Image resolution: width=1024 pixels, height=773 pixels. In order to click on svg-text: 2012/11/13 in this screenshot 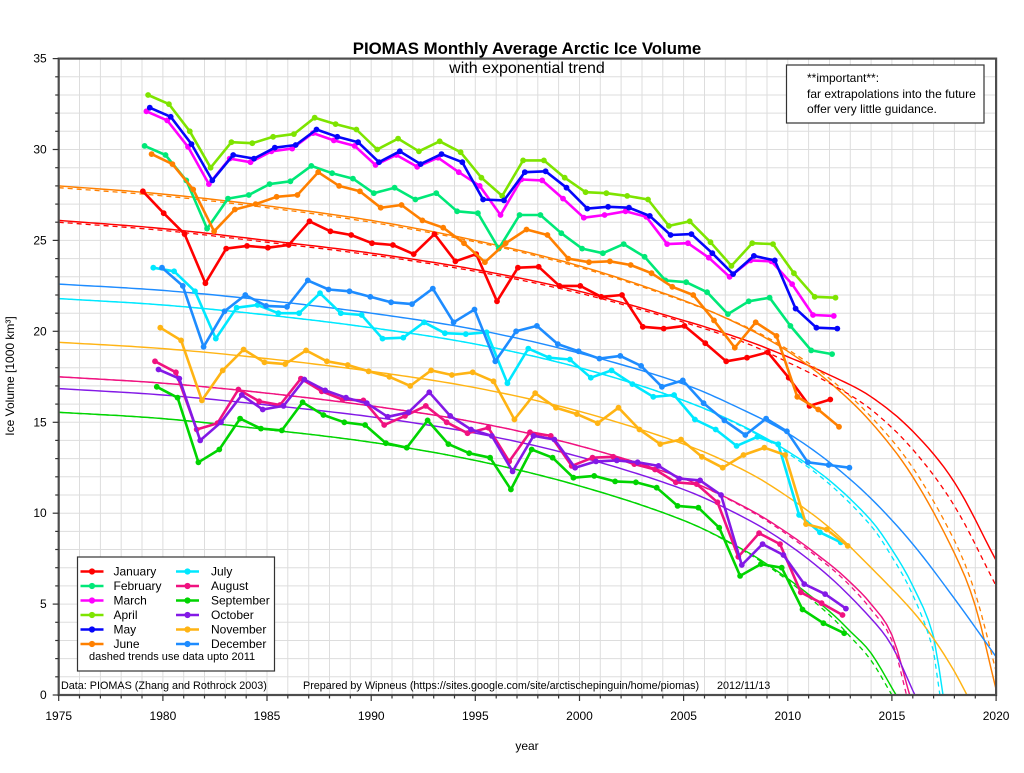, I will do `click(743, 686)`.